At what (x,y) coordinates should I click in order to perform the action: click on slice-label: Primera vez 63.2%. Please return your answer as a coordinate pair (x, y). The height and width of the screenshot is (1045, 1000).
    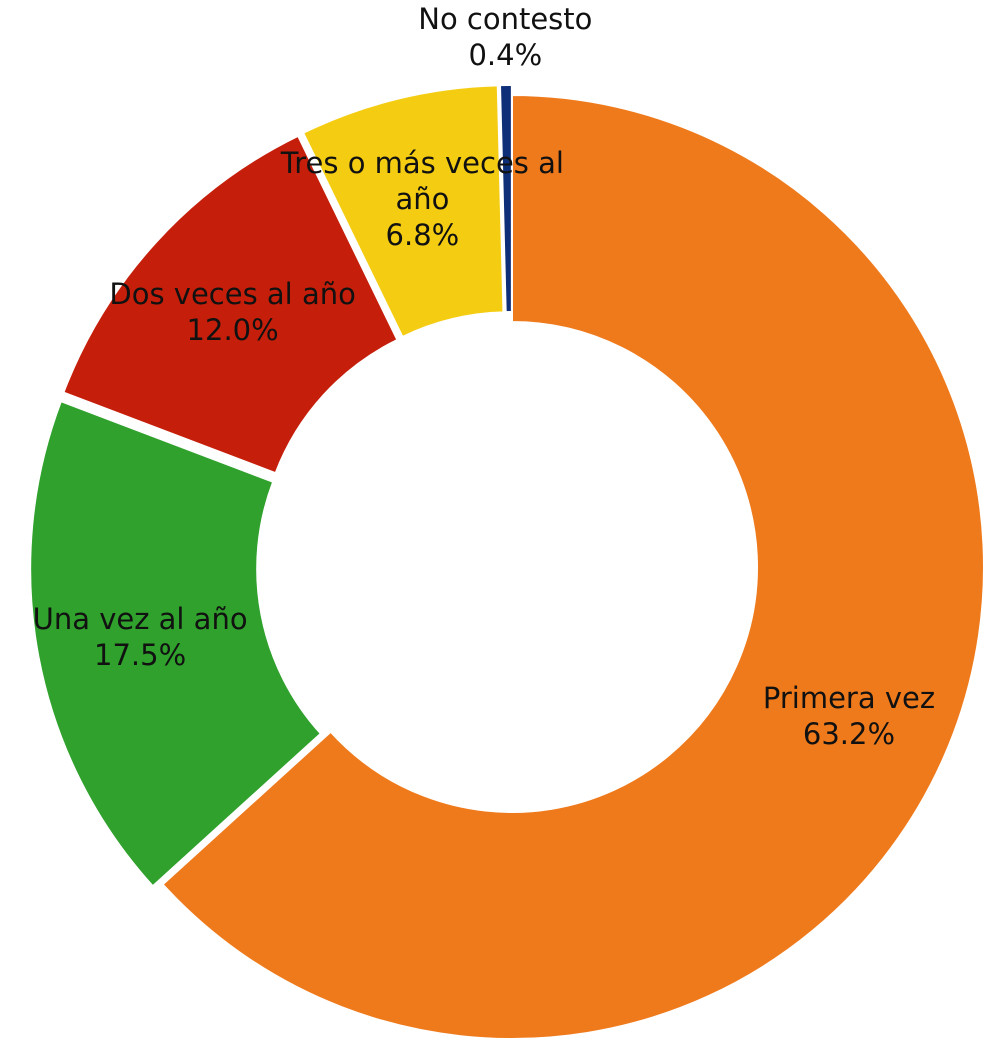
    Looking at the image, I should click on (844, 716).